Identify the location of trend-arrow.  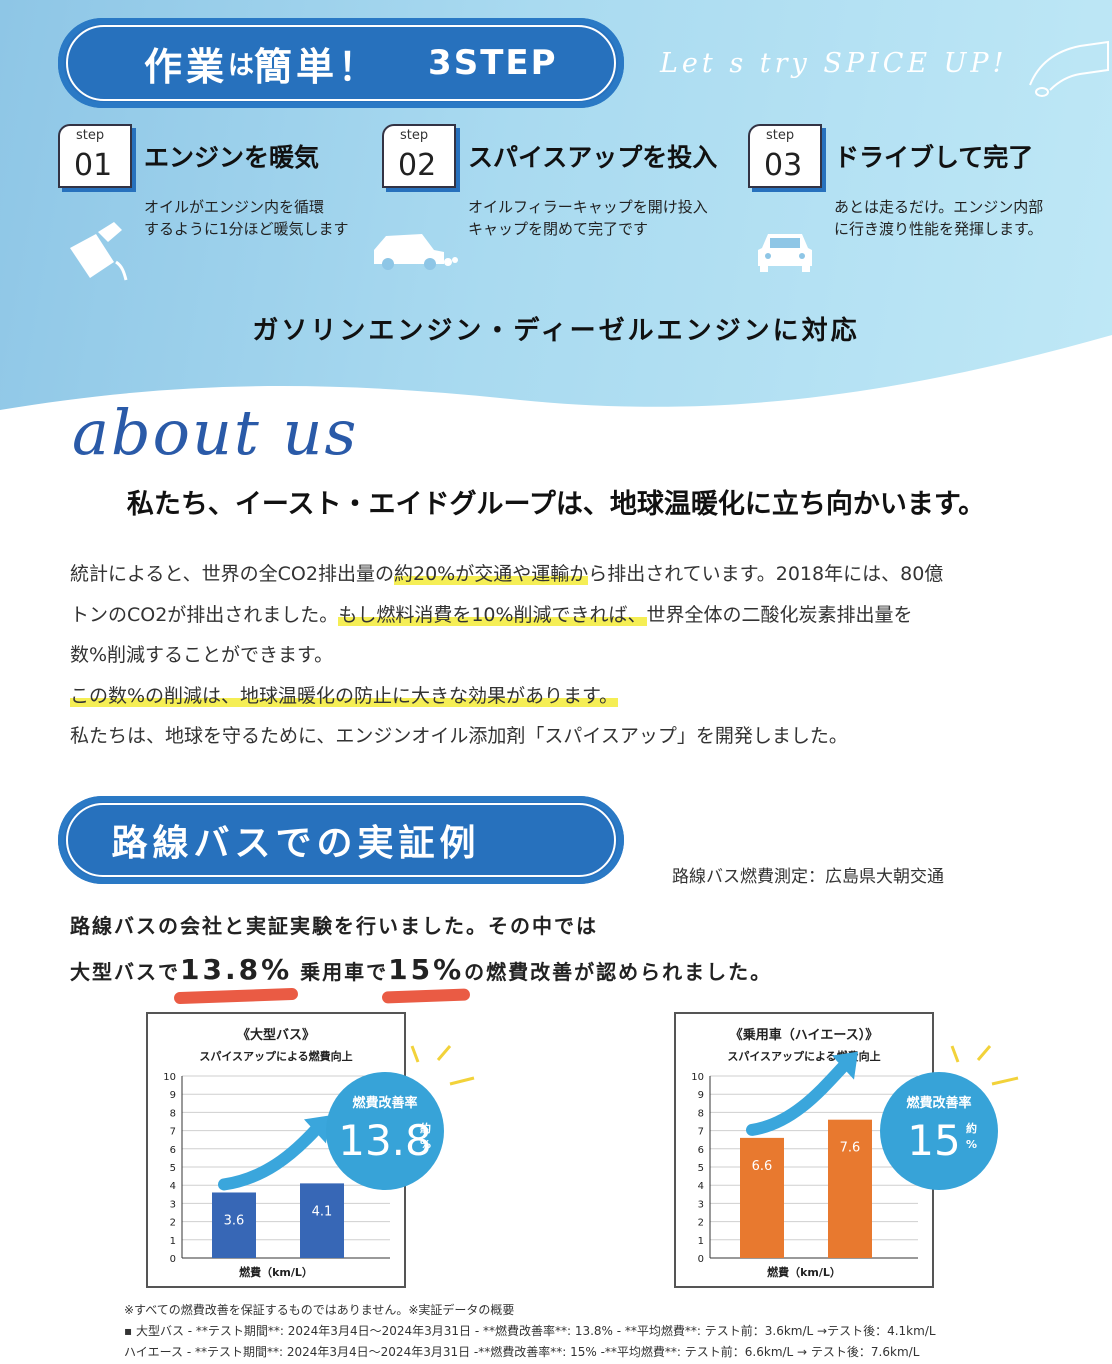
(798, 1097).